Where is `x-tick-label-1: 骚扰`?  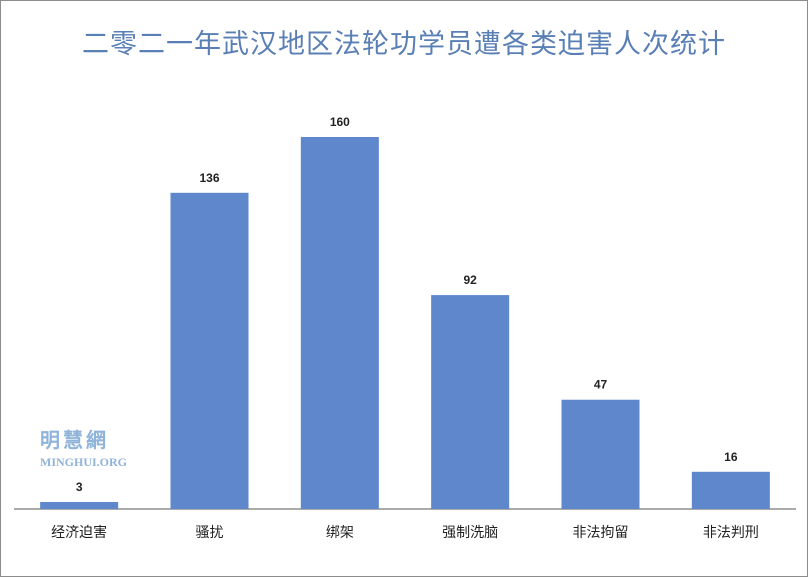
x-tick-label-1: 骚扰 is located at coordinates (210, 533).